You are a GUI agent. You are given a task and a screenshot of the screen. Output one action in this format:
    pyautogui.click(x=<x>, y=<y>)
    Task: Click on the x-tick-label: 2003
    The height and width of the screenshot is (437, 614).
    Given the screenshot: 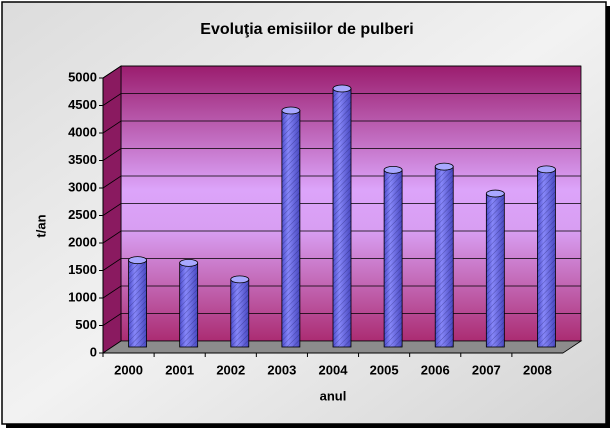 What is the action you would take?
    pyautogui.click(x=281, y=369)
    